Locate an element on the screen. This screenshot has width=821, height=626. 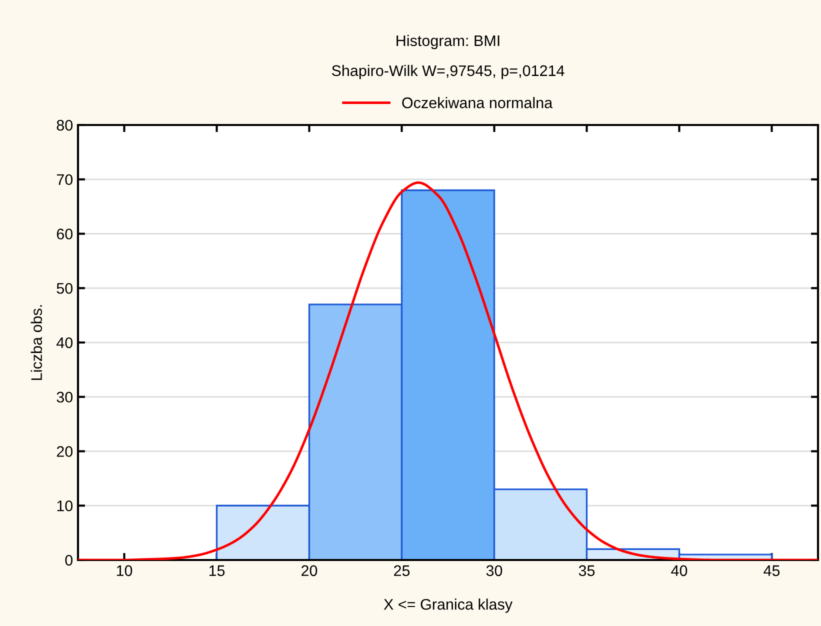
x-tick-label: 25 is located at coordinates (402, 570).